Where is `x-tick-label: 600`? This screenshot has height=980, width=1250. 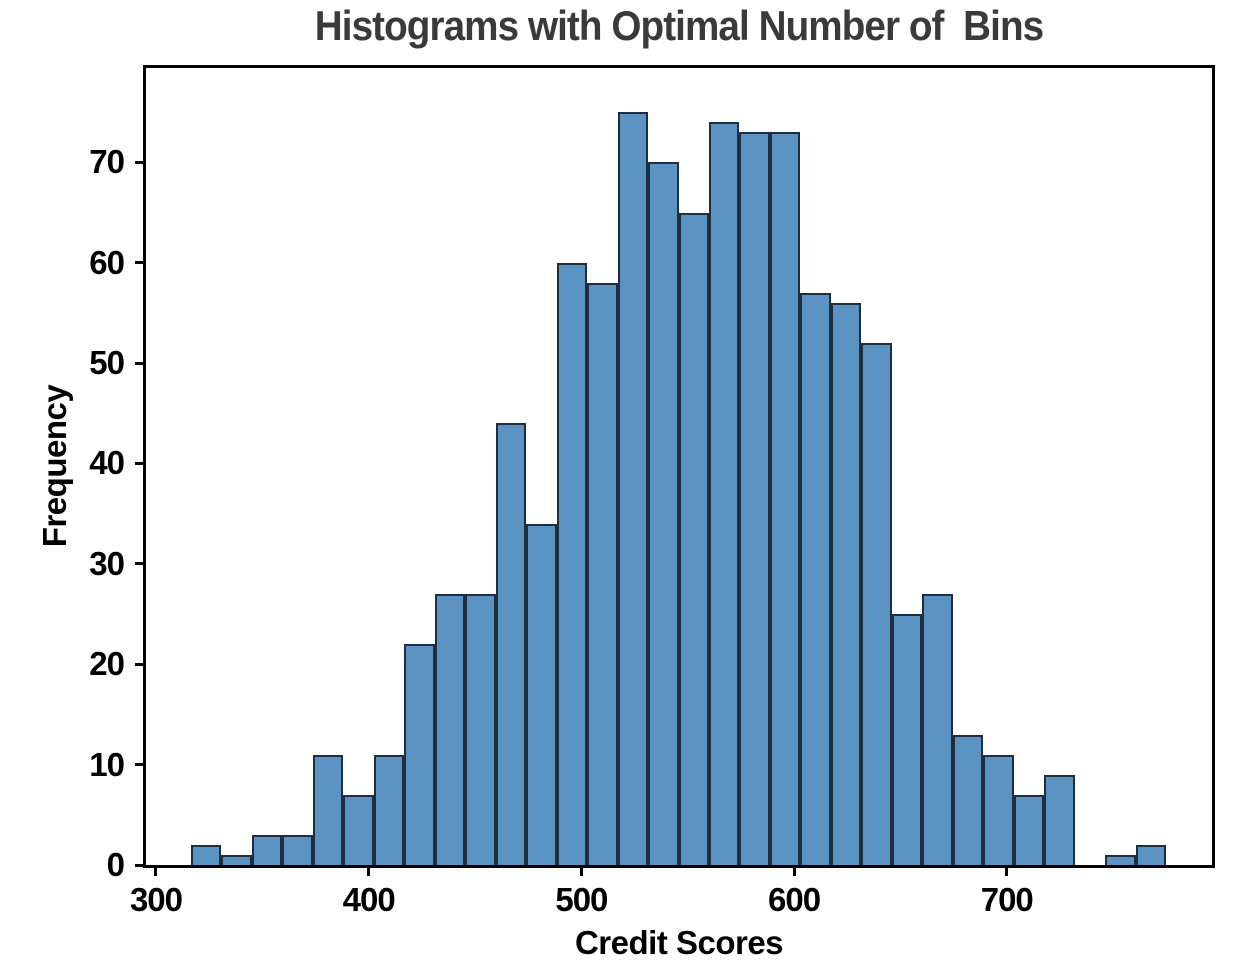 x-tick-label: 600 is located at coordinates (794, 899).